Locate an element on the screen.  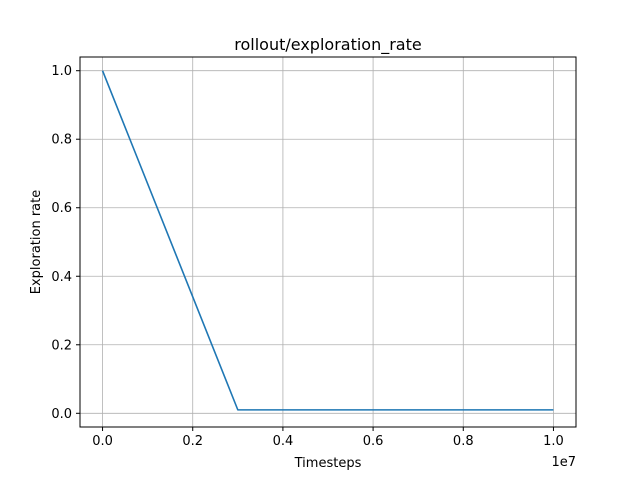
y-tick-label: 0.8 is located at coordinates (61, 140).